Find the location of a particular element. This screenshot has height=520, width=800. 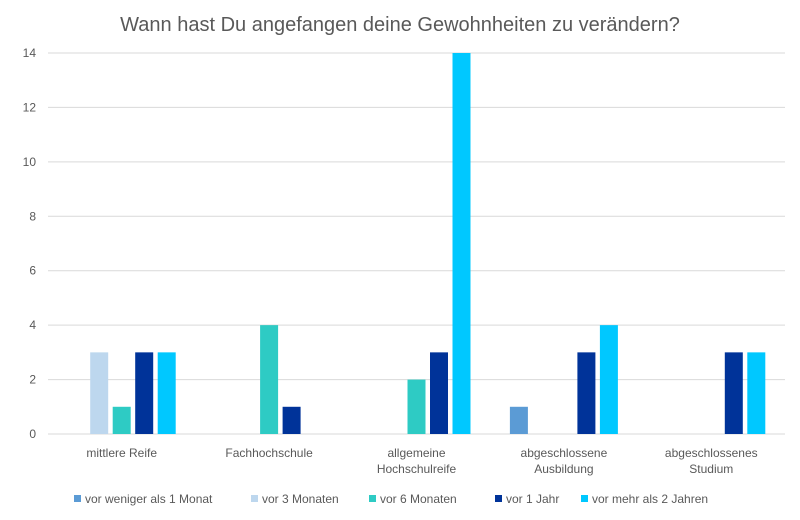

x-category-label: abgeschlossene is located at coordinates (564, 453).